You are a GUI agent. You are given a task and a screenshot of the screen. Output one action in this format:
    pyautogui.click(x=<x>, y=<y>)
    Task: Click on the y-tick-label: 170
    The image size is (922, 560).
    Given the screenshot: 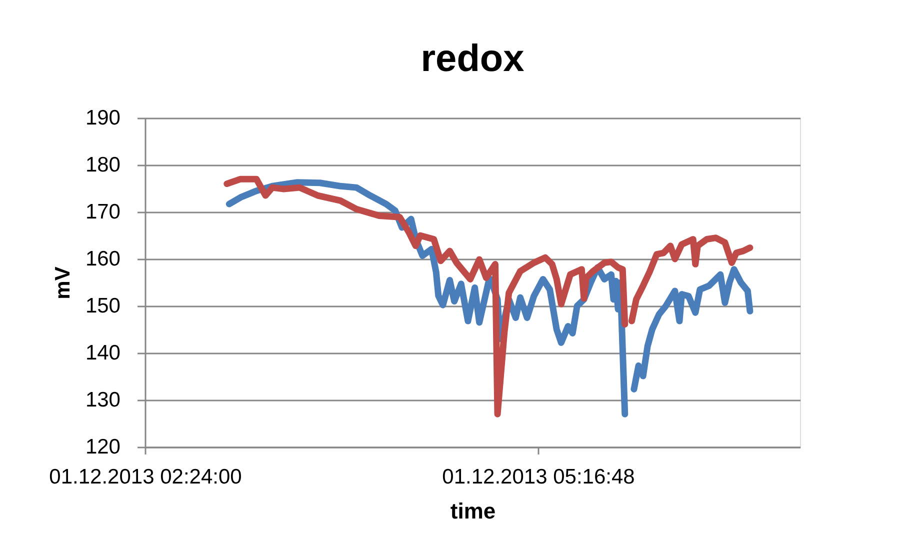 What is the action you would take?
    pyautogui.click(x=102, y=212)
    